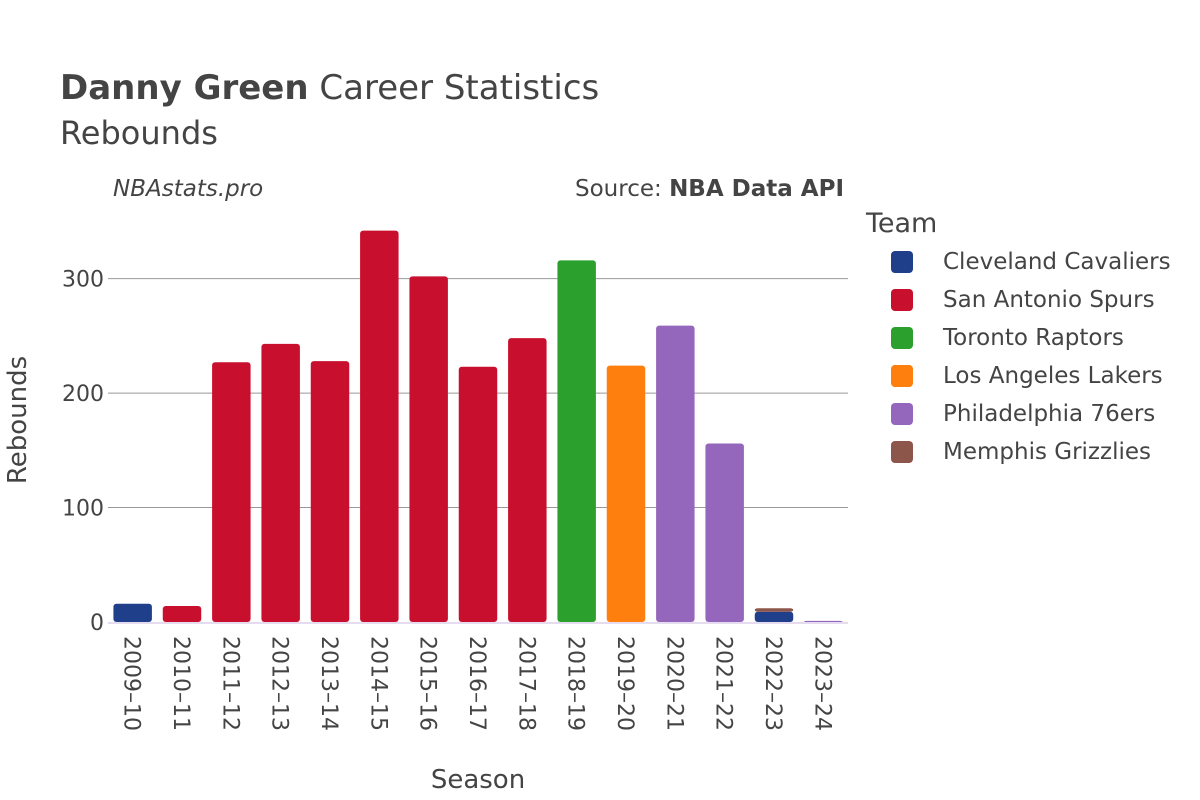 The image size is (1200, 800). Describe the element at coordinates (454, 88) in the screenshot. I see `title-suffix: Career Statistics` at that location.